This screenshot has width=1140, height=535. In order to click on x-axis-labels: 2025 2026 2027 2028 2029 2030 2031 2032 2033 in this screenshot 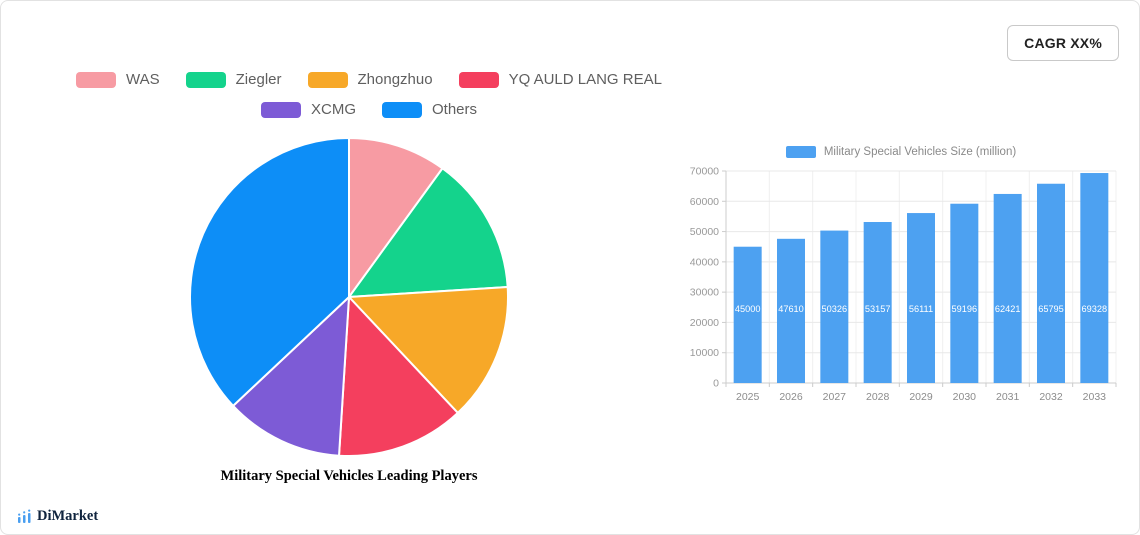, I will do `click(921, 397)`.